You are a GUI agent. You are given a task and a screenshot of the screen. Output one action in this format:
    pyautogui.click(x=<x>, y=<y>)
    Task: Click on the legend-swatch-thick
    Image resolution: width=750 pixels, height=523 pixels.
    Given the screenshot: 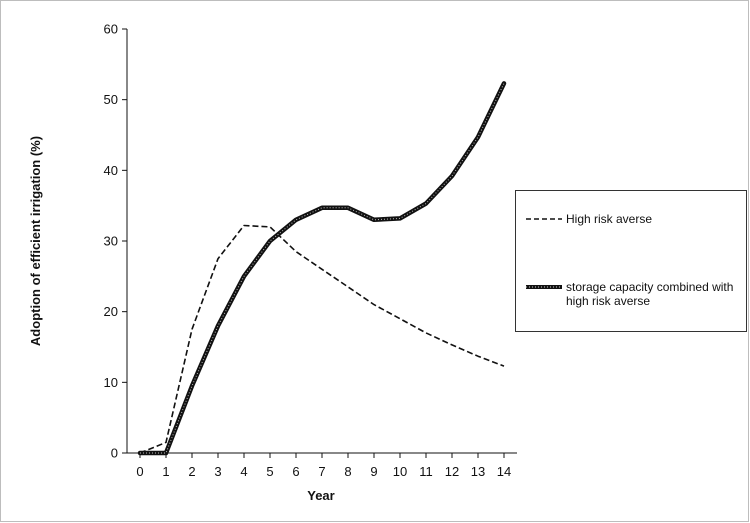 What is the action you would take?
    pyautogui.click(x=544, y=287)
    